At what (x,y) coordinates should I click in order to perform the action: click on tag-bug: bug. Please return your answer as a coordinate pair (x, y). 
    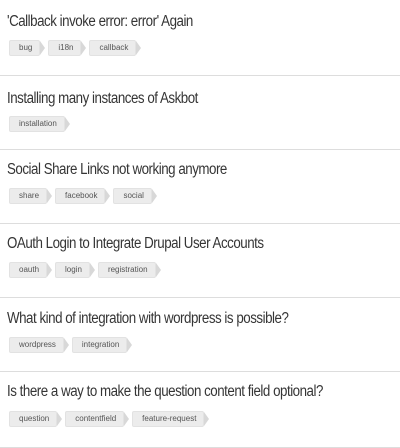
    Looking at the image, I should click on (27, 48).